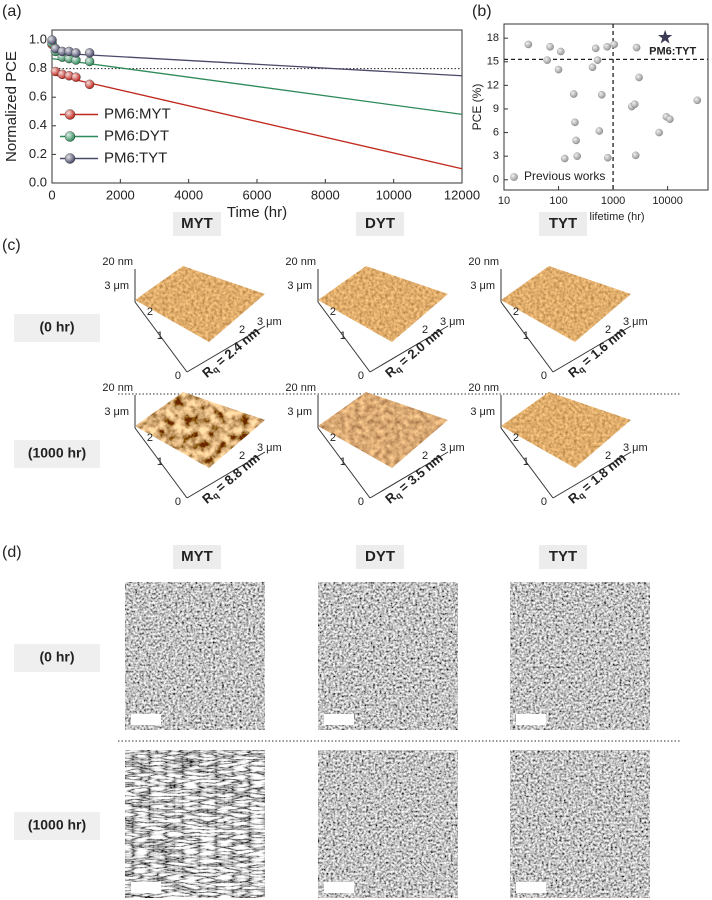  Describe the element at coordinates (197, 223) in the screenshot. I see `column-header: MYT` at that location.